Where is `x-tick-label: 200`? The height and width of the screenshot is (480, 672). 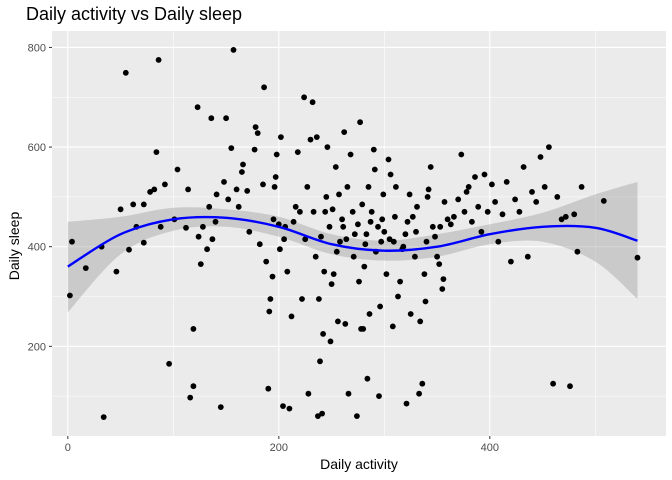 x-tick-label: 200 is located at coordinates (279, 448).